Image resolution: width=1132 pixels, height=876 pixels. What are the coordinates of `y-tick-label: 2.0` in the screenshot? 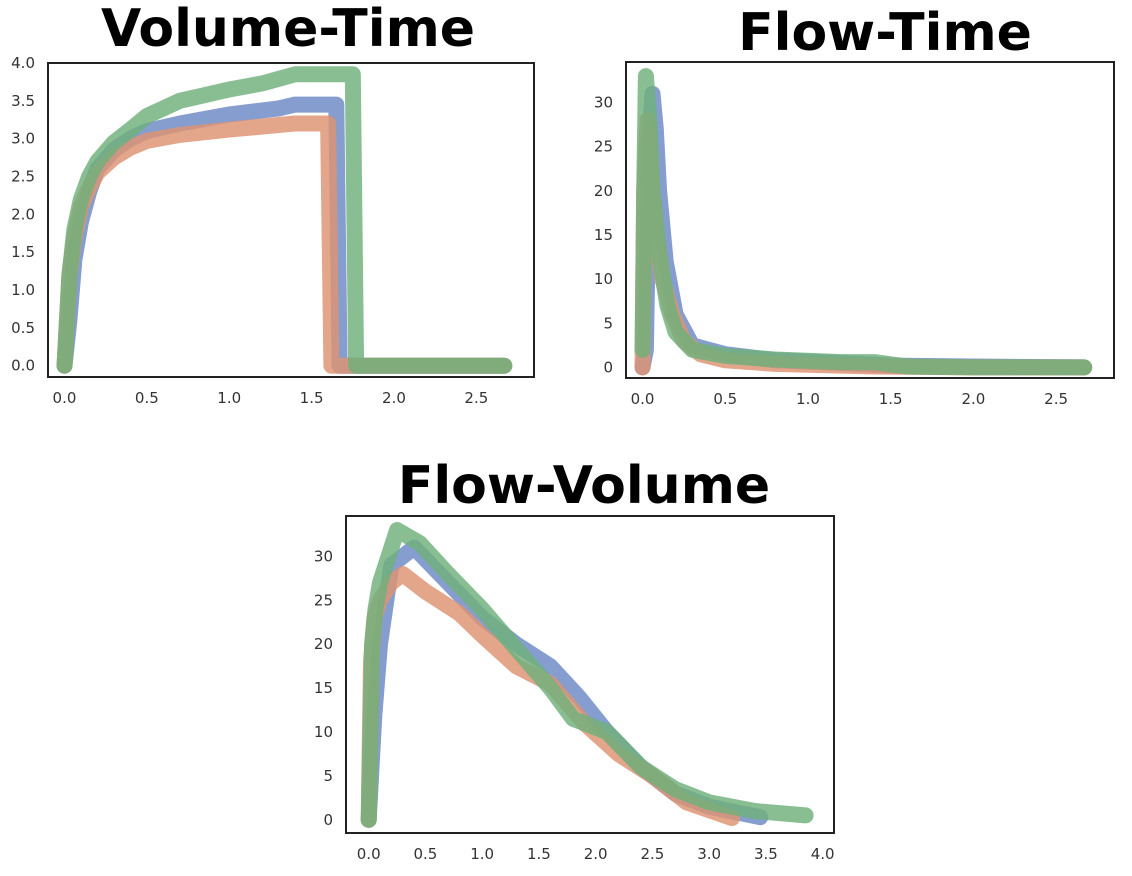 It's located at (23, 214).